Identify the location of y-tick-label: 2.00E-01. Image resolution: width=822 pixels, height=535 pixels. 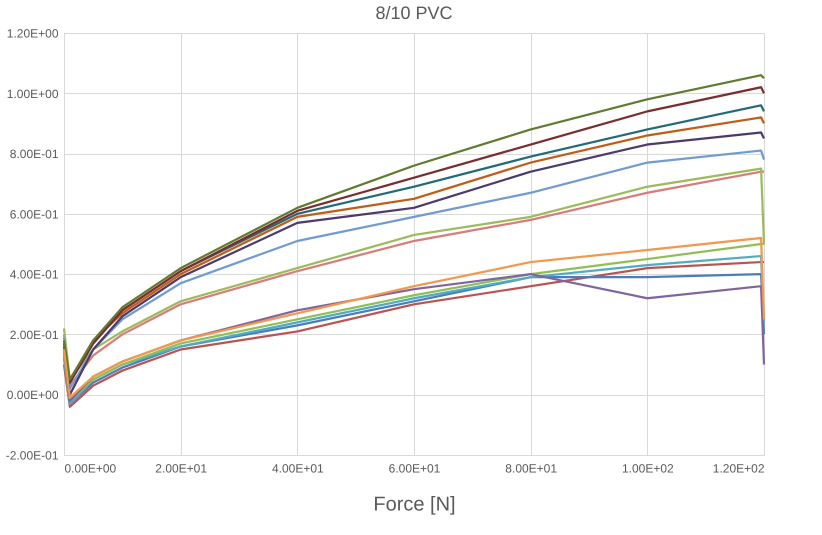
(34, 335).